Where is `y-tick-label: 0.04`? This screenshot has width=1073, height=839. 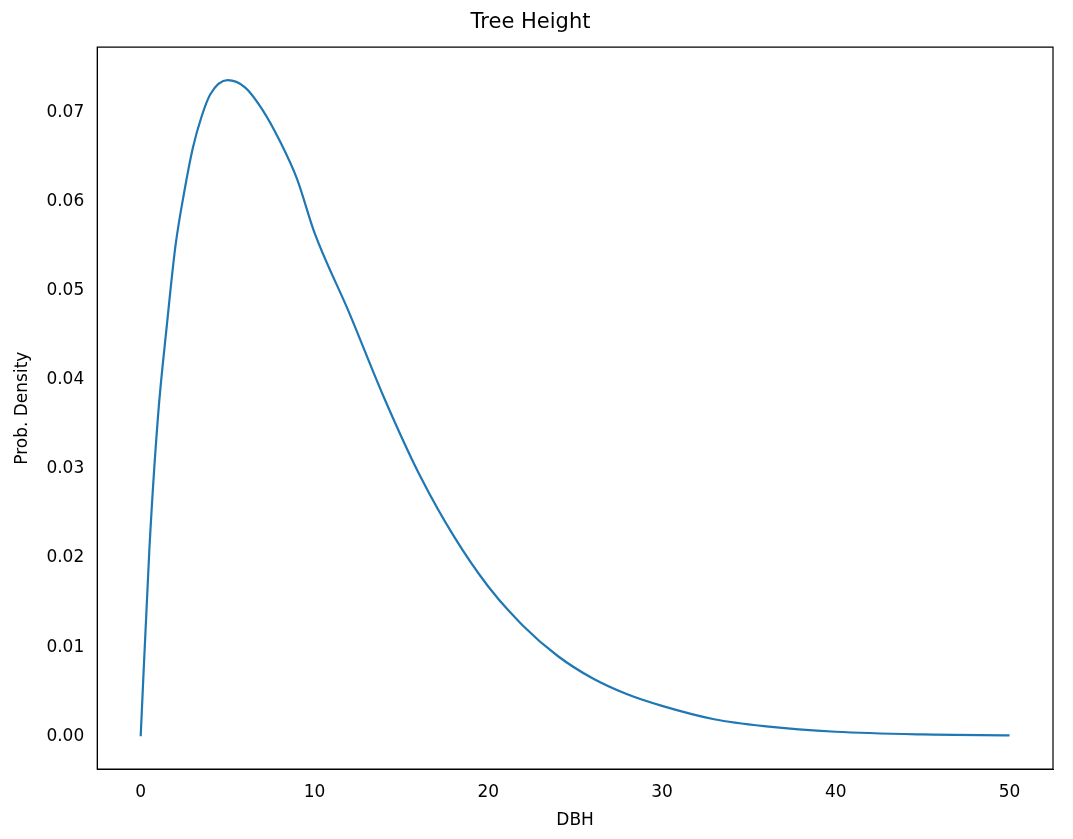
y-tick-label: 0.04 is located at coordinates (65, 378).